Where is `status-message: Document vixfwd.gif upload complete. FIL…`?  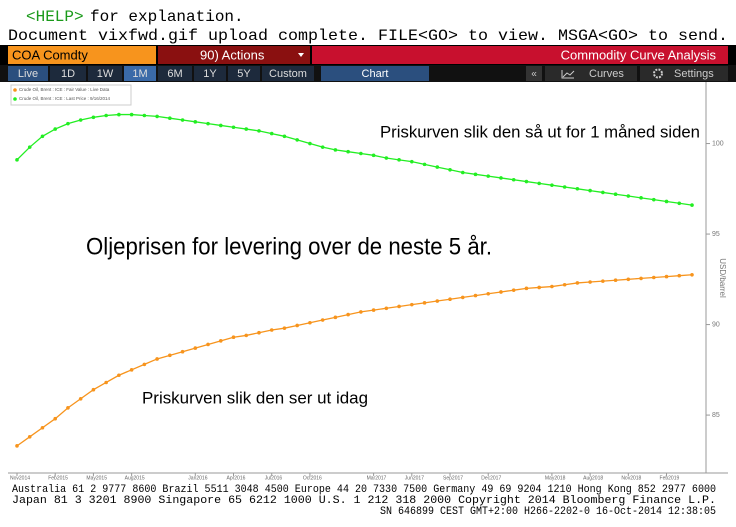 status-message: Document vixfwd.gif upload complete. FIL… is located at coordinates (368, 36).